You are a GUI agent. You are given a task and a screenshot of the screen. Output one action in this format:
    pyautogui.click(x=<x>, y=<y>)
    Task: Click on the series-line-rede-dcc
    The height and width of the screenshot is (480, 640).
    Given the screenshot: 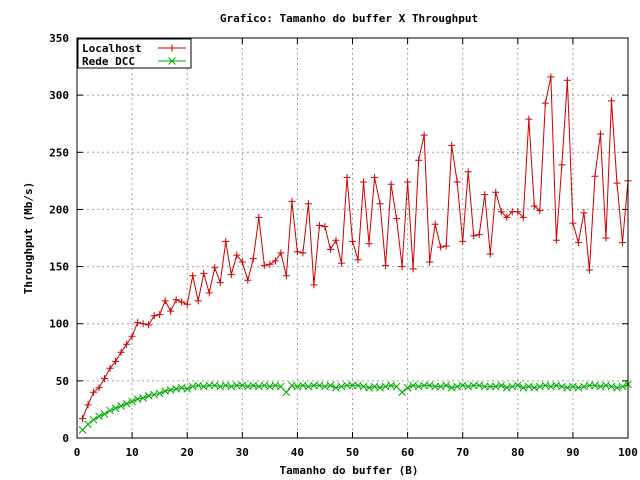 What is the action you would take?
    pyautogui.click(x=355, y=407)
    